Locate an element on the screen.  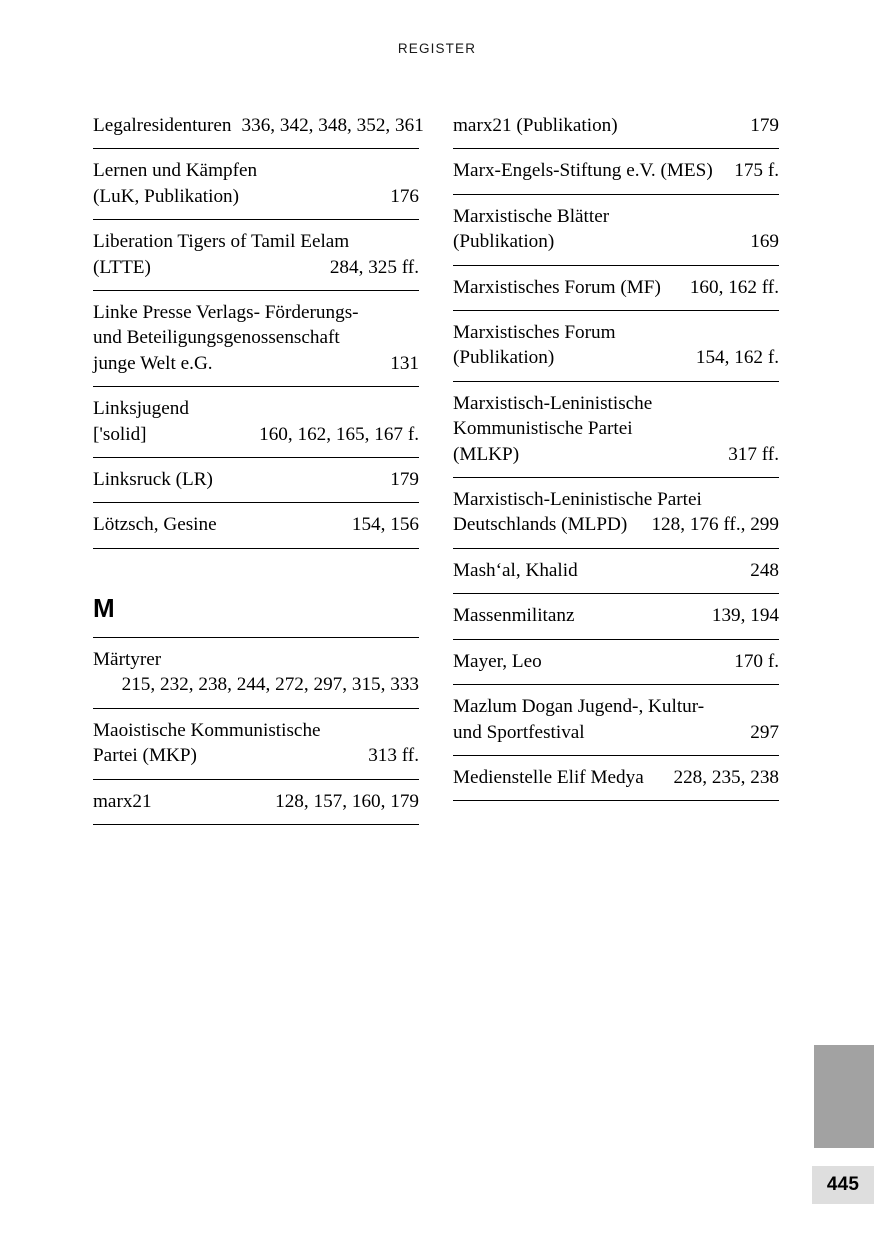
index-entry-label: (Publikation) is located at coordinates (504, 358).